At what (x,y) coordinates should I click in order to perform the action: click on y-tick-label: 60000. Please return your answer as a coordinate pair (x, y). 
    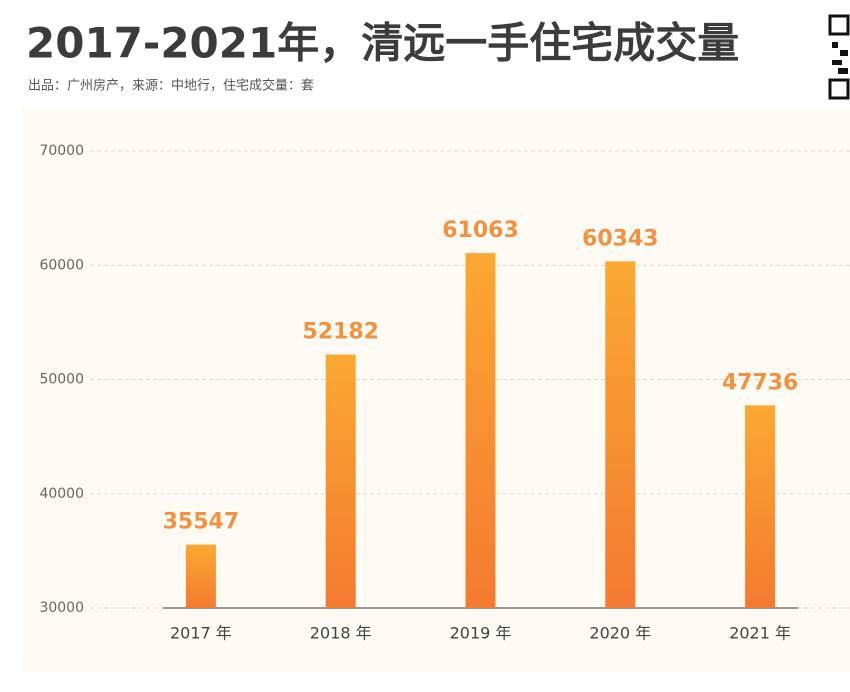
    Looking at the image, I should click on (61, 265).